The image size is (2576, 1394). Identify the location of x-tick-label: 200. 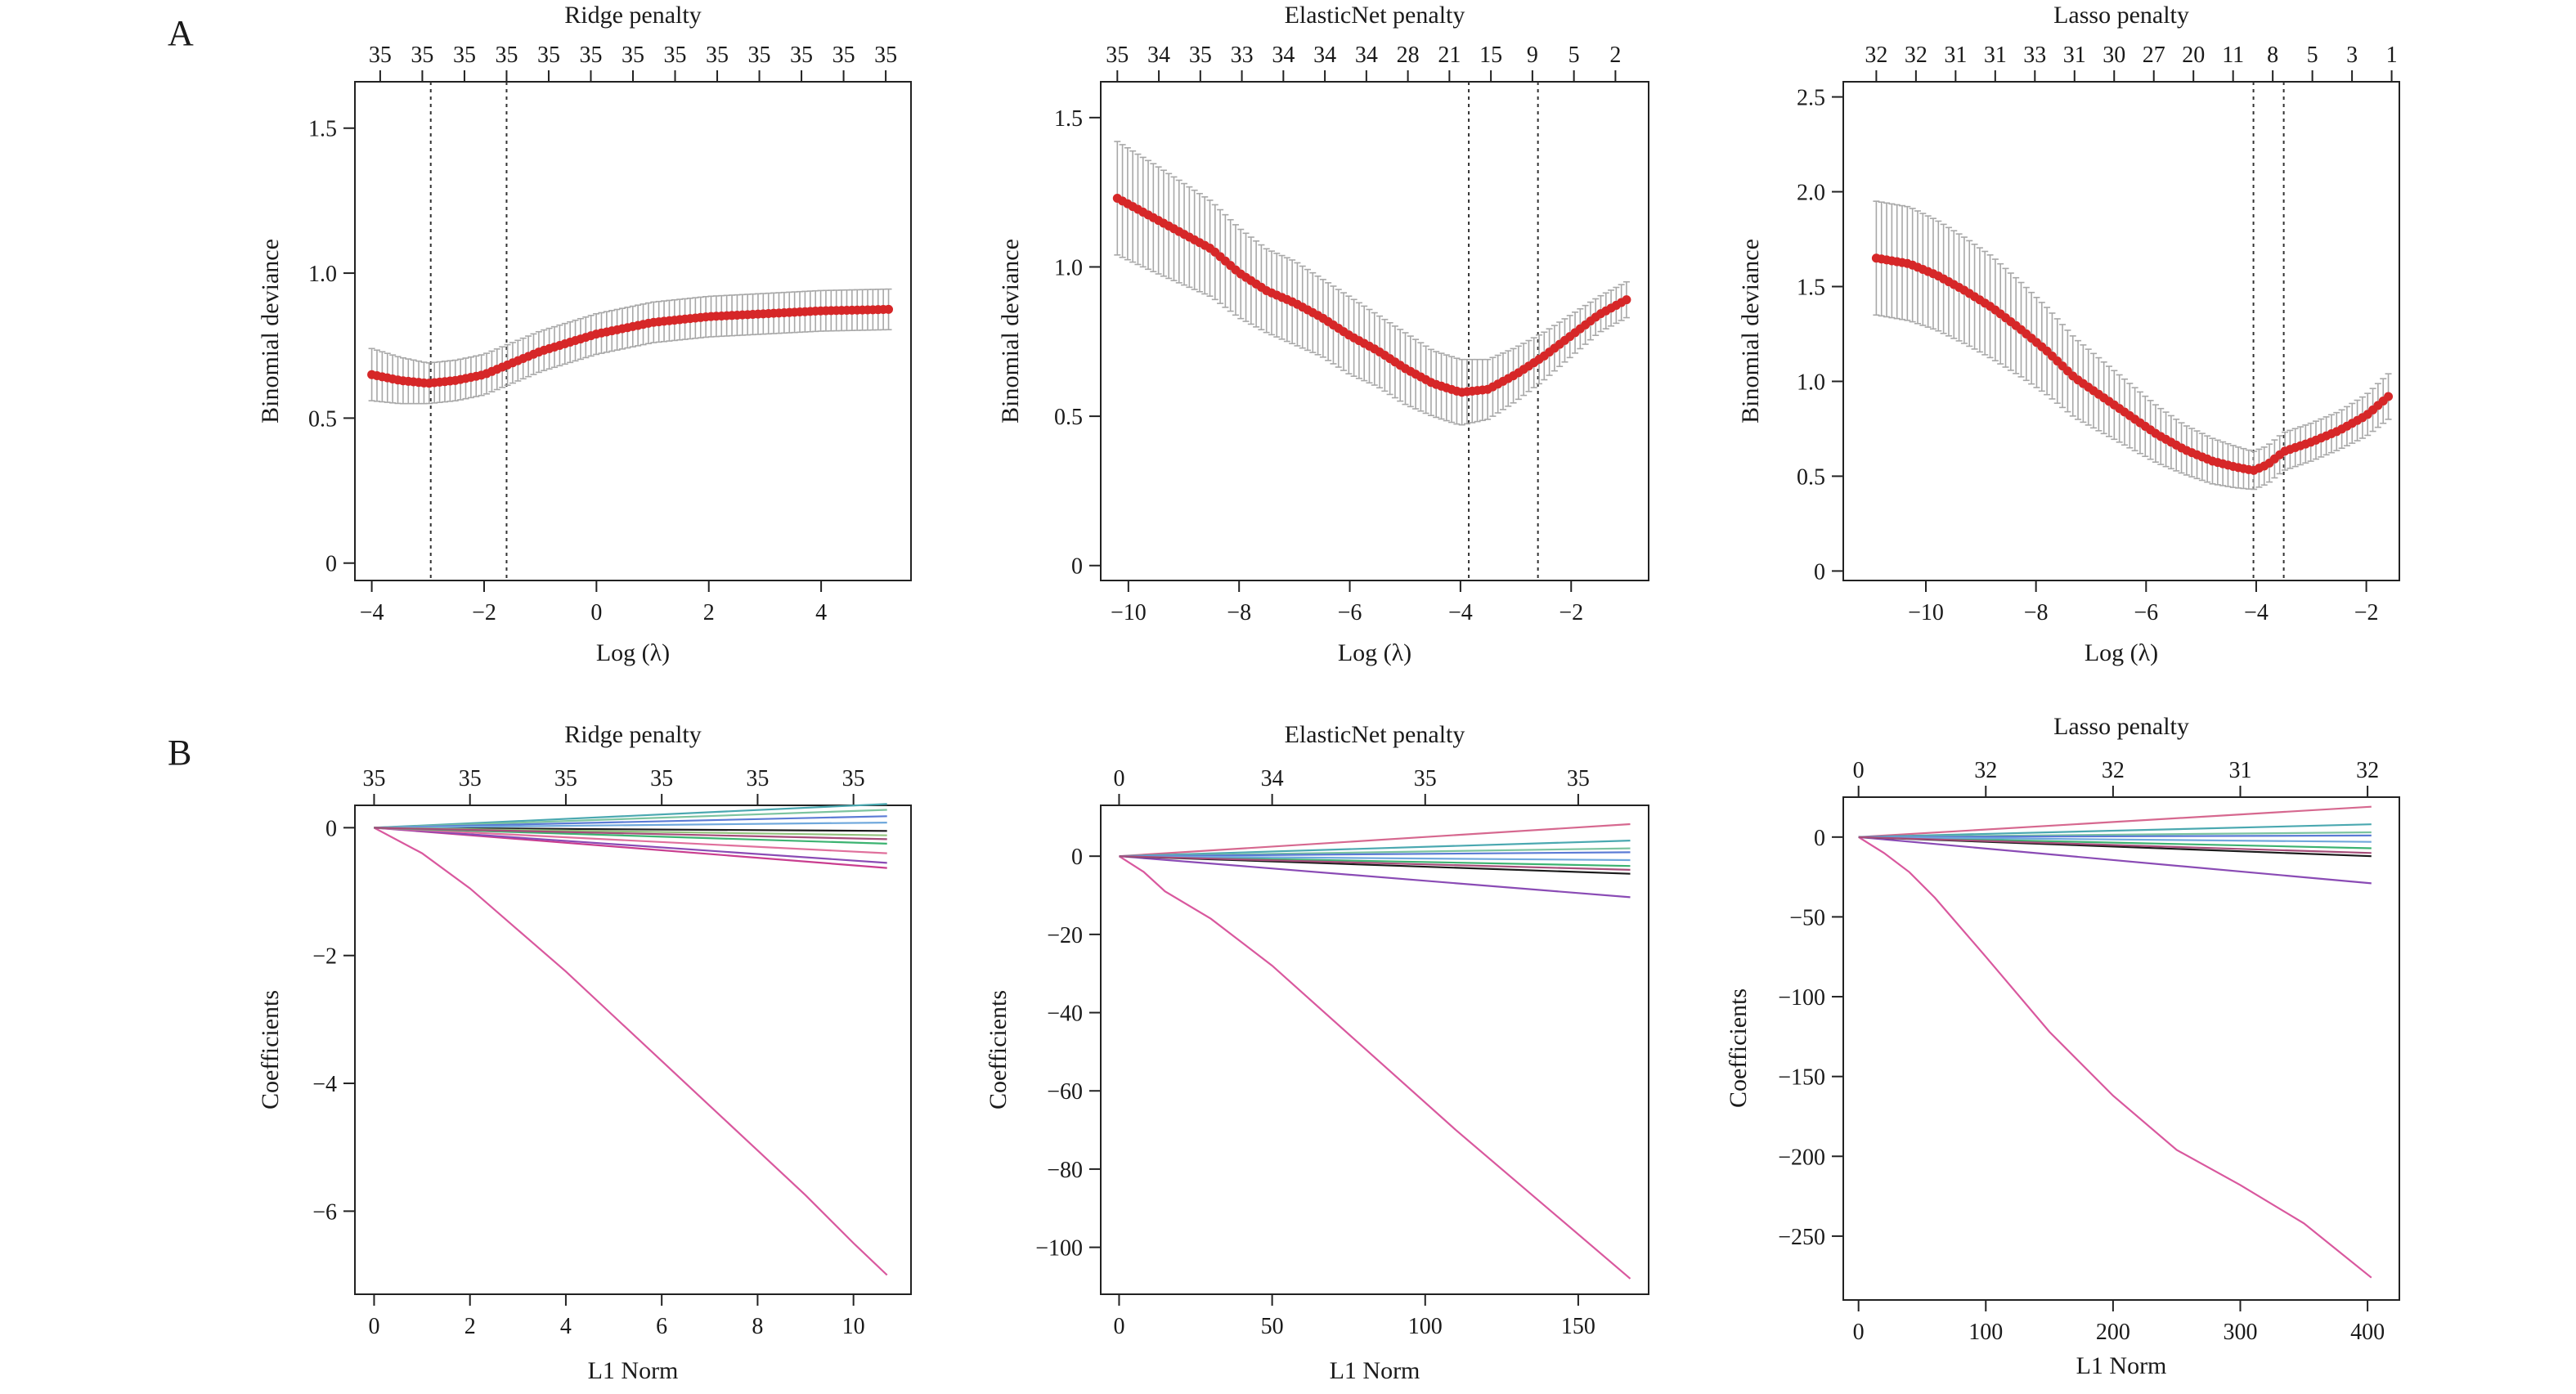
(2113, 1332).